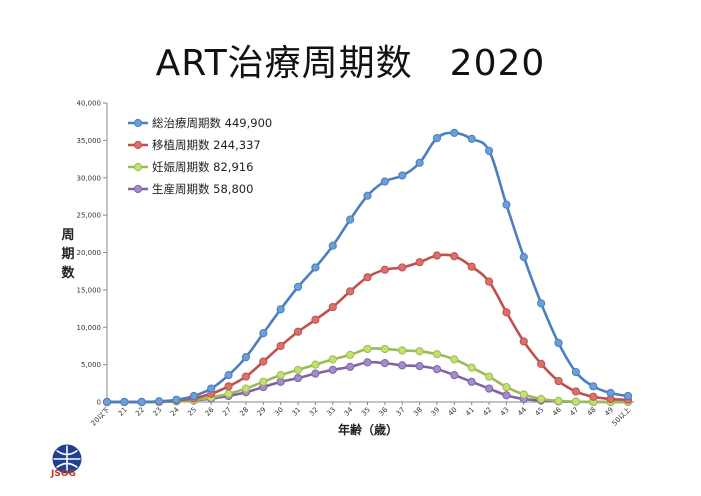 The image size is (701, 496). I want to click on y-axis-label: 期, so click(67, 254).